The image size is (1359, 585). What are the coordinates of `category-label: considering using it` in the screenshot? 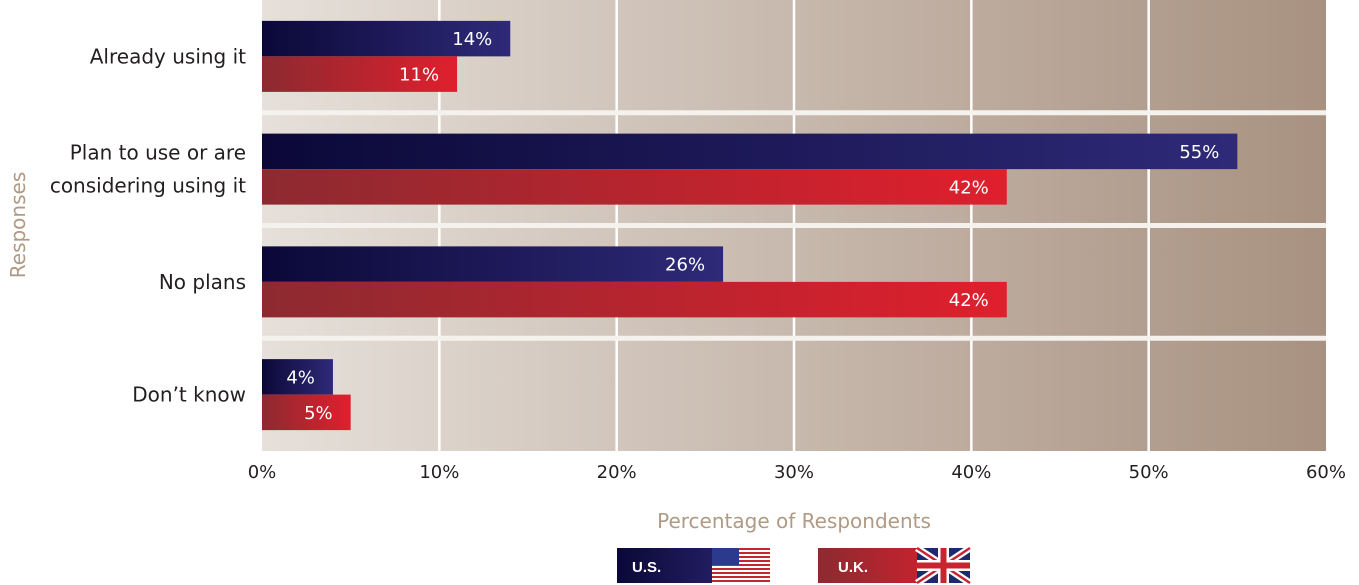 It's located at (148, 186).